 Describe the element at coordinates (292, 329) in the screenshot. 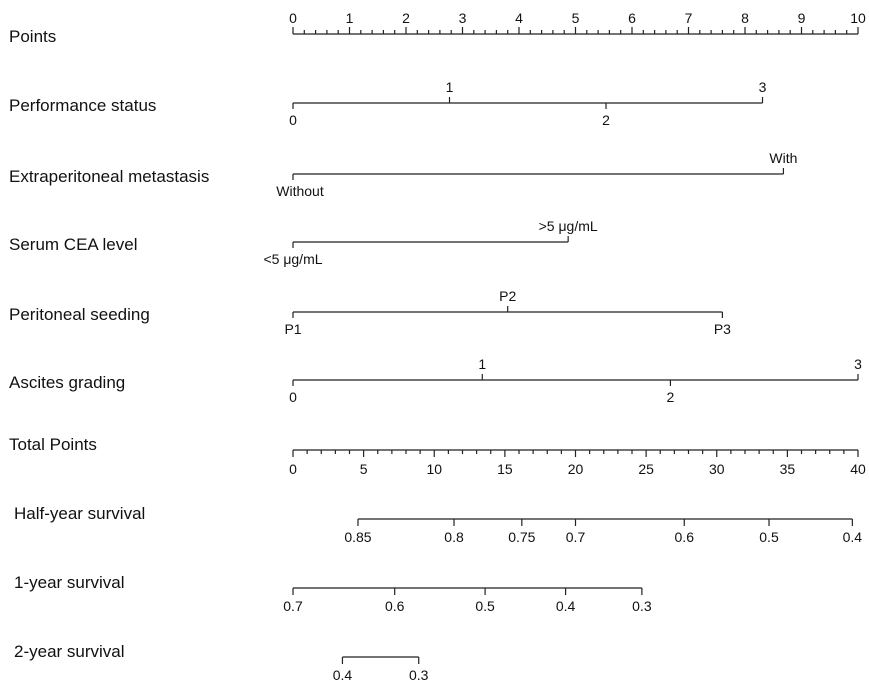

I see `predictor-value-label: P1` at that location.